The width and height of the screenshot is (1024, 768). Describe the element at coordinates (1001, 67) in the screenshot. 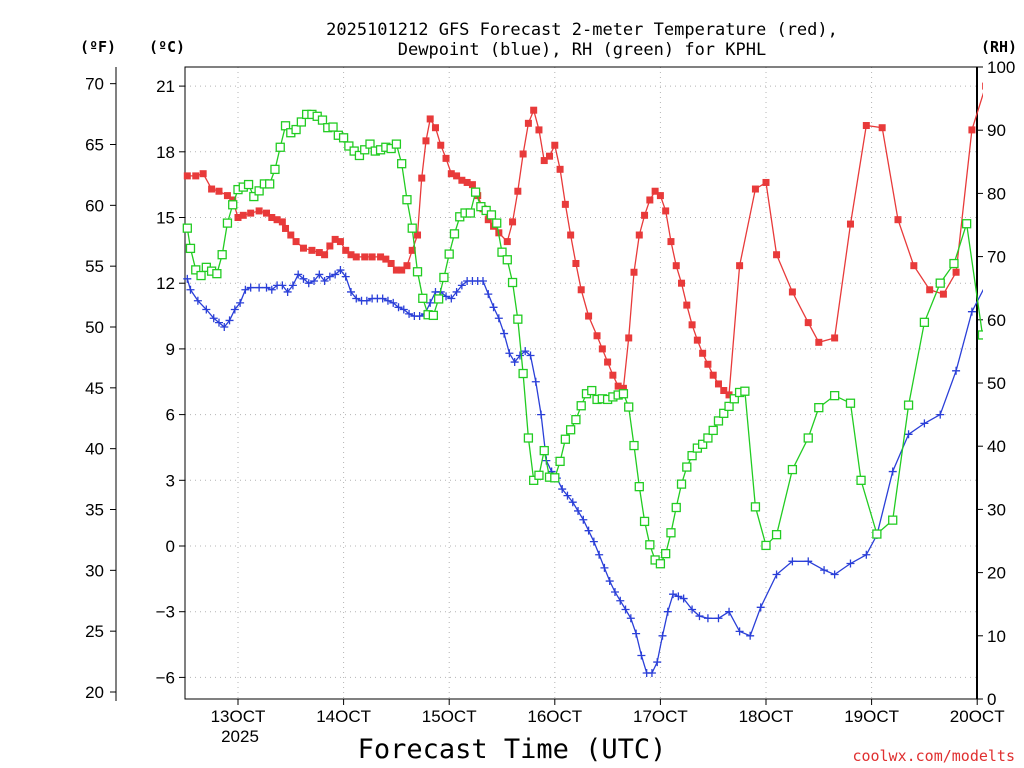

I see `rh-tick-label: 100` at that location.